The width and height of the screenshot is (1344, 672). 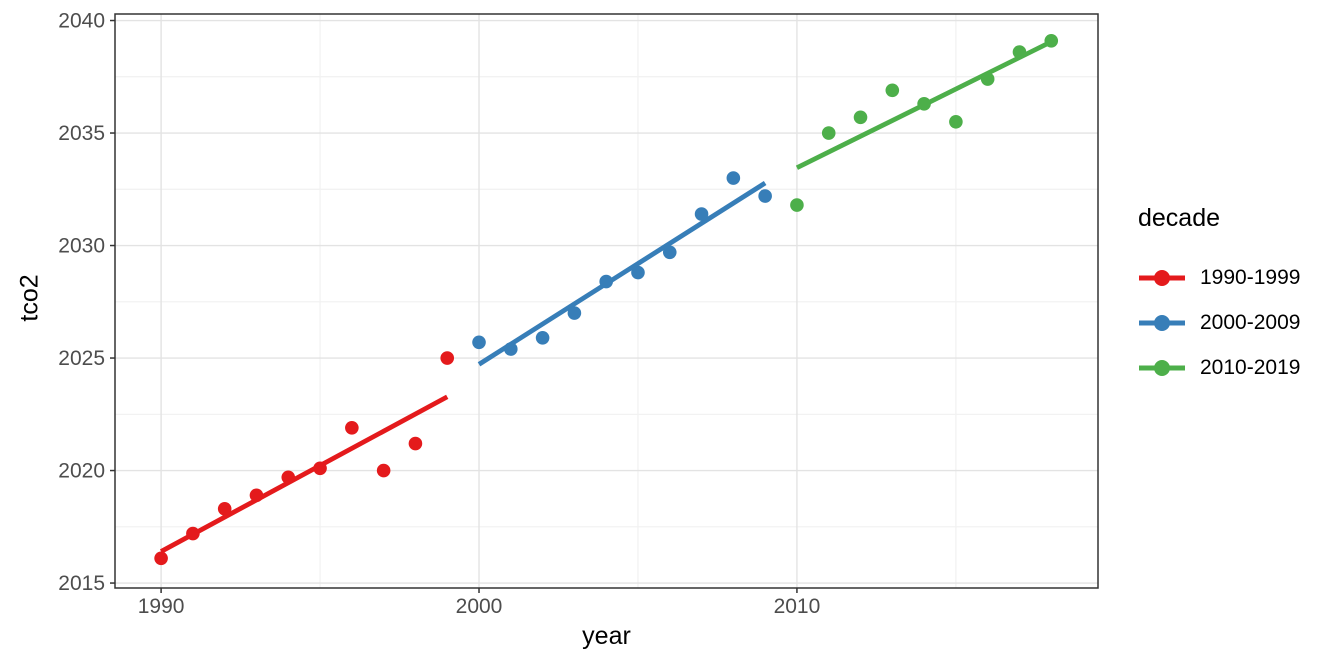 What do you see at coordinates (81, 246) in the screenshot?
I see `y-tick-label: 2030` at bounding box center [81, 246].